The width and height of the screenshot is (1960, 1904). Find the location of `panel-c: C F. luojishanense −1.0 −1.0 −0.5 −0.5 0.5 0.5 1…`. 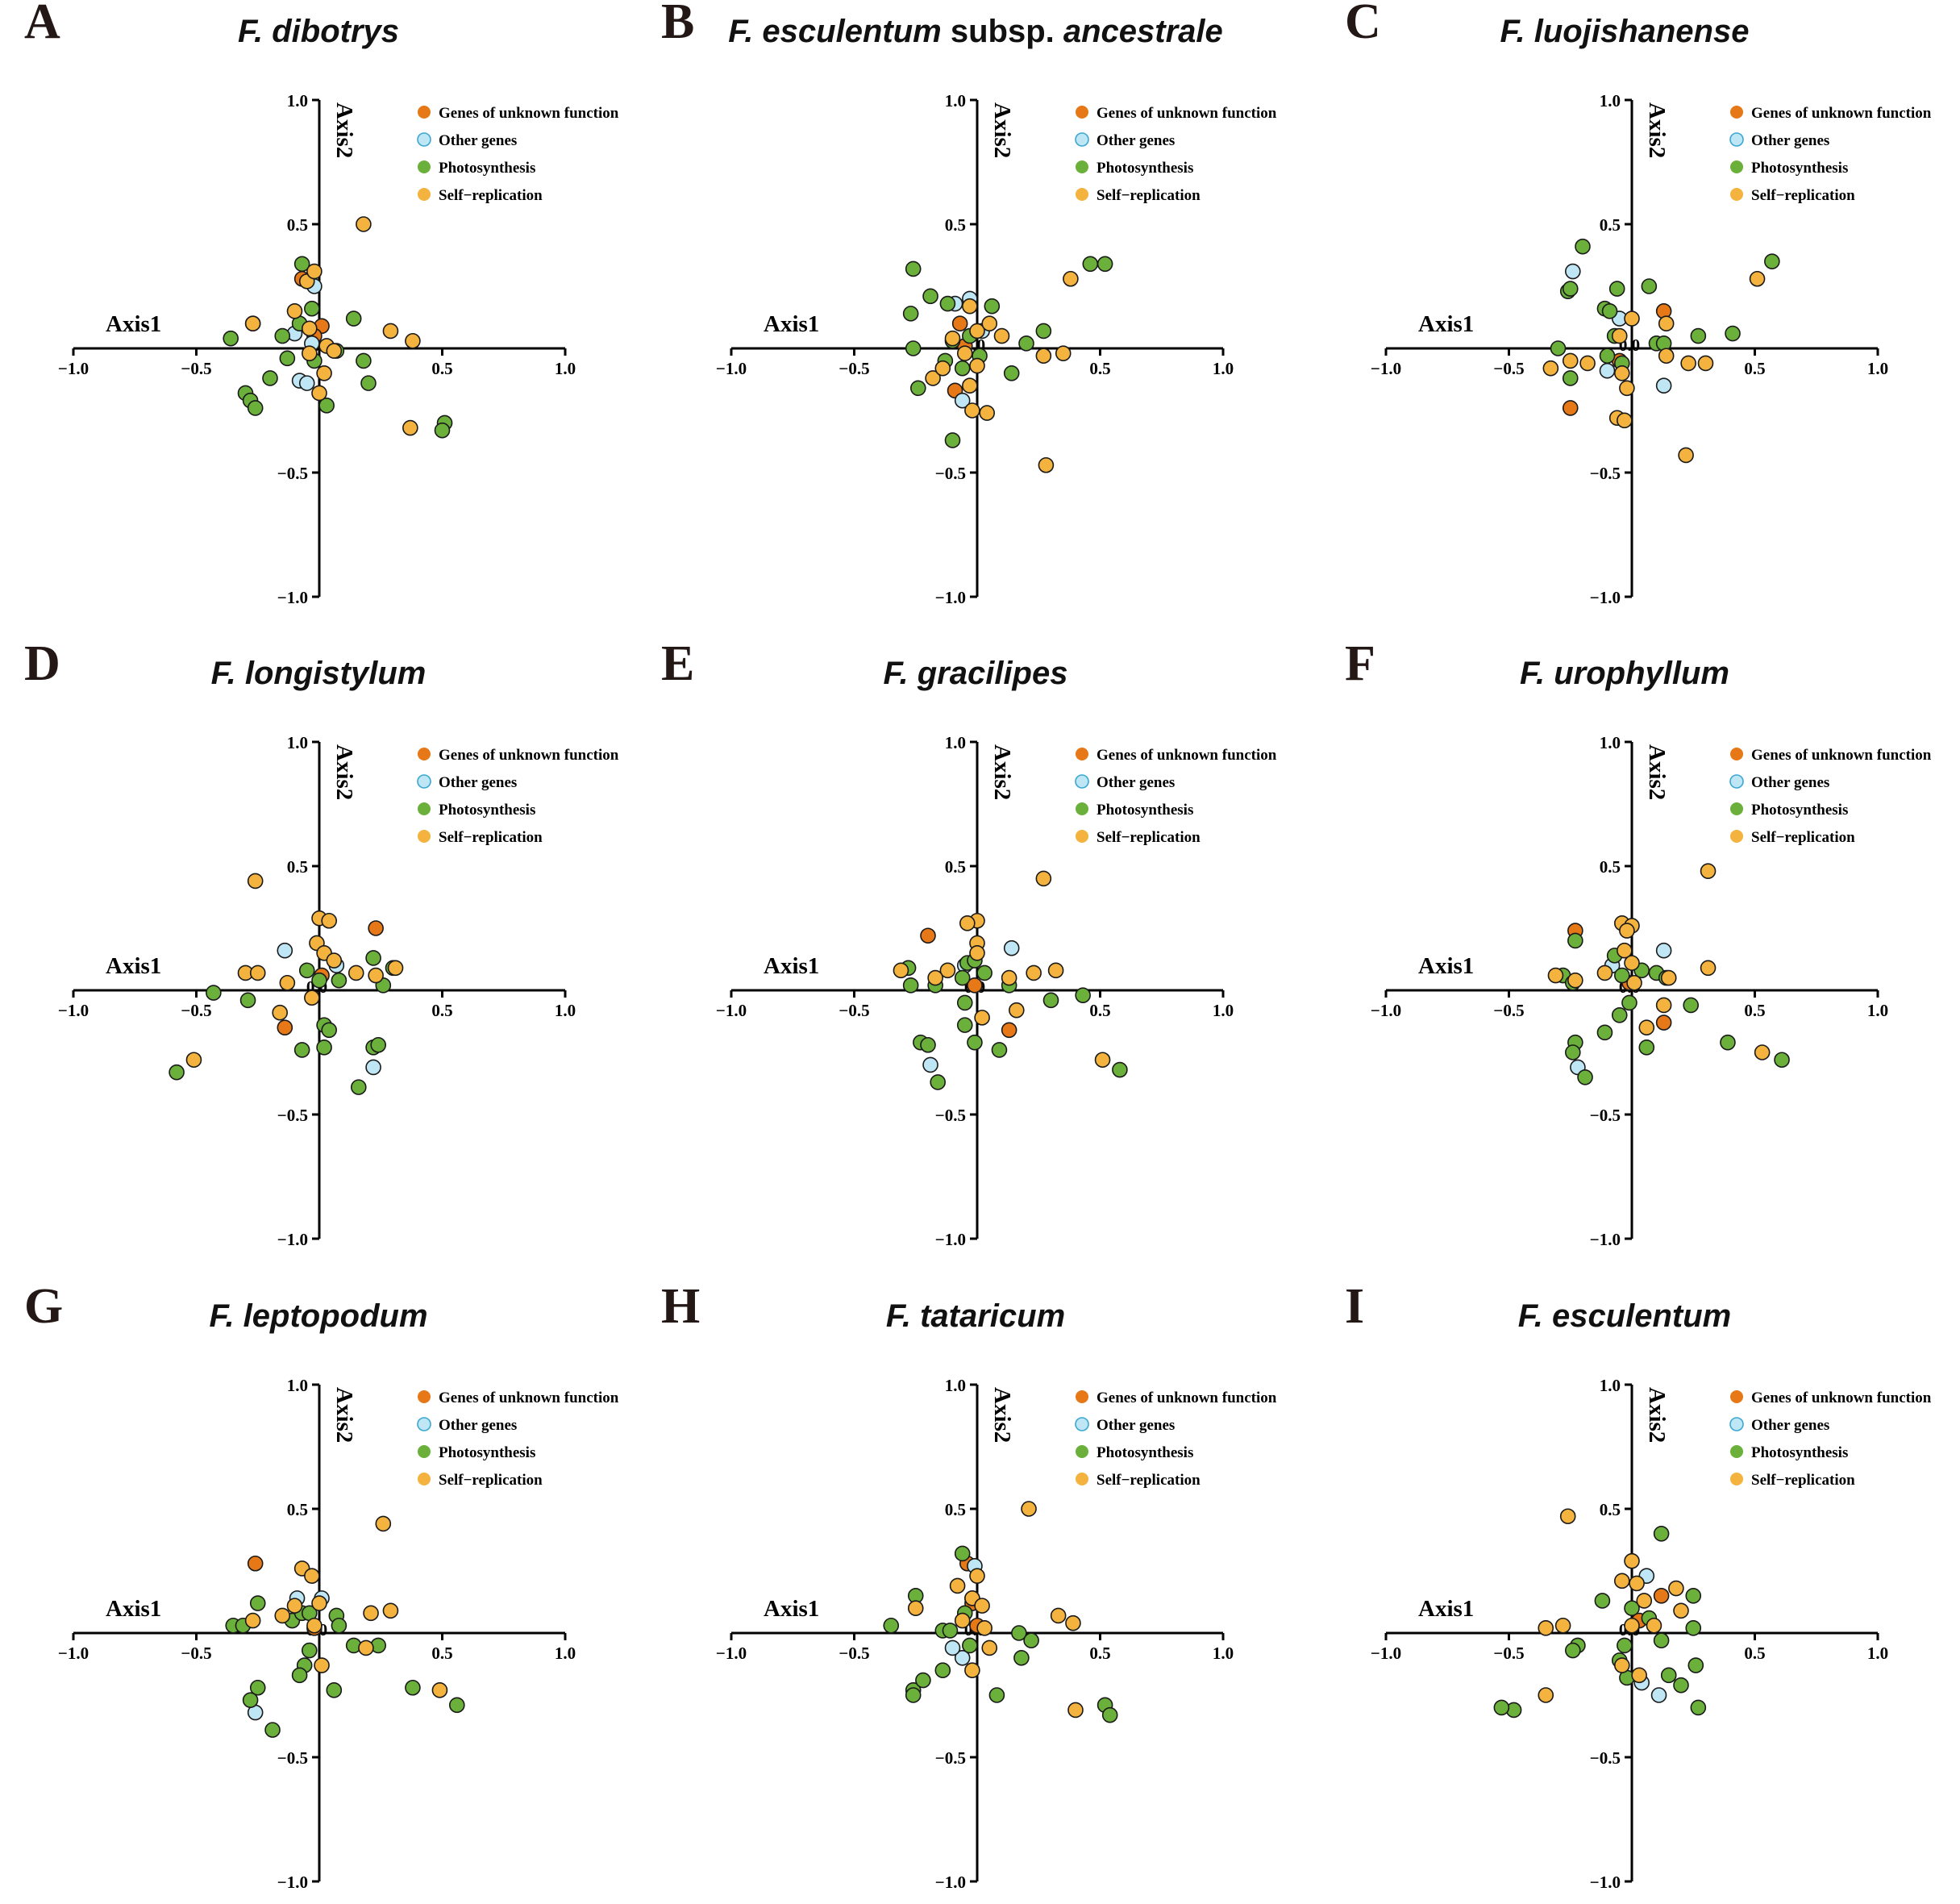

panel-c: C F. luojishanense −1.0 −1.0 −0.5 −0.5 0.5 0.5 1… is located at coordinates (1638, 303).